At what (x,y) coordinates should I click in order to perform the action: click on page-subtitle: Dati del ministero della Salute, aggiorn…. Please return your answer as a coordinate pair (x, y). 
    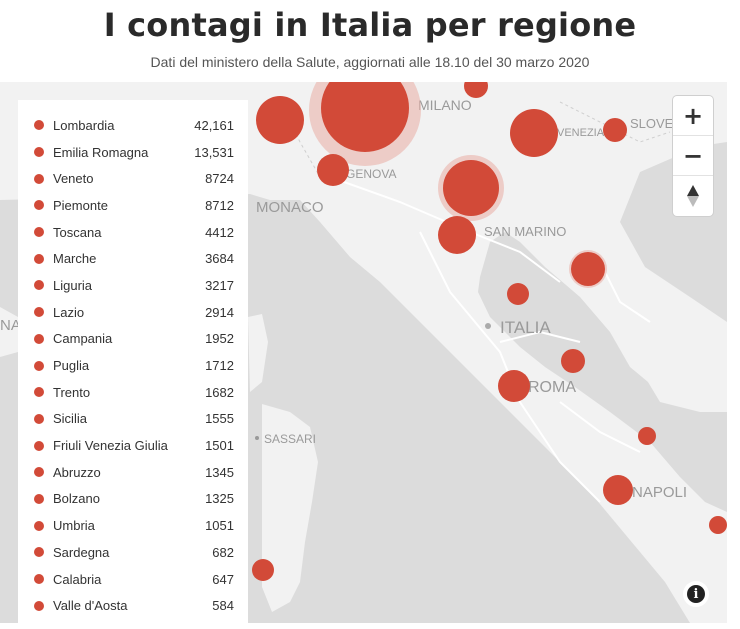
    Looking at the image, I should click on (370, 62).